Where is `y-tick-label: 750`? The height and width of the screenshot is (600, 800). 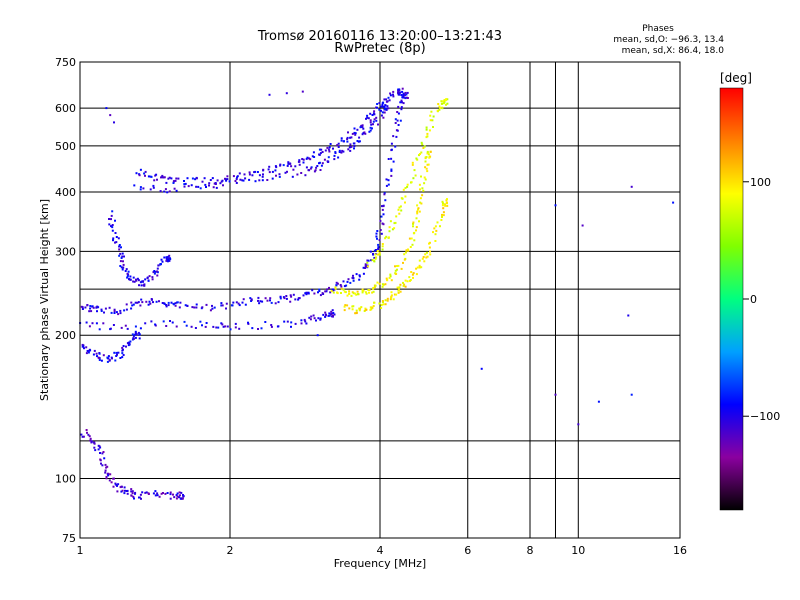
y-tick-label: 750 is located at coordinates (65, 62).